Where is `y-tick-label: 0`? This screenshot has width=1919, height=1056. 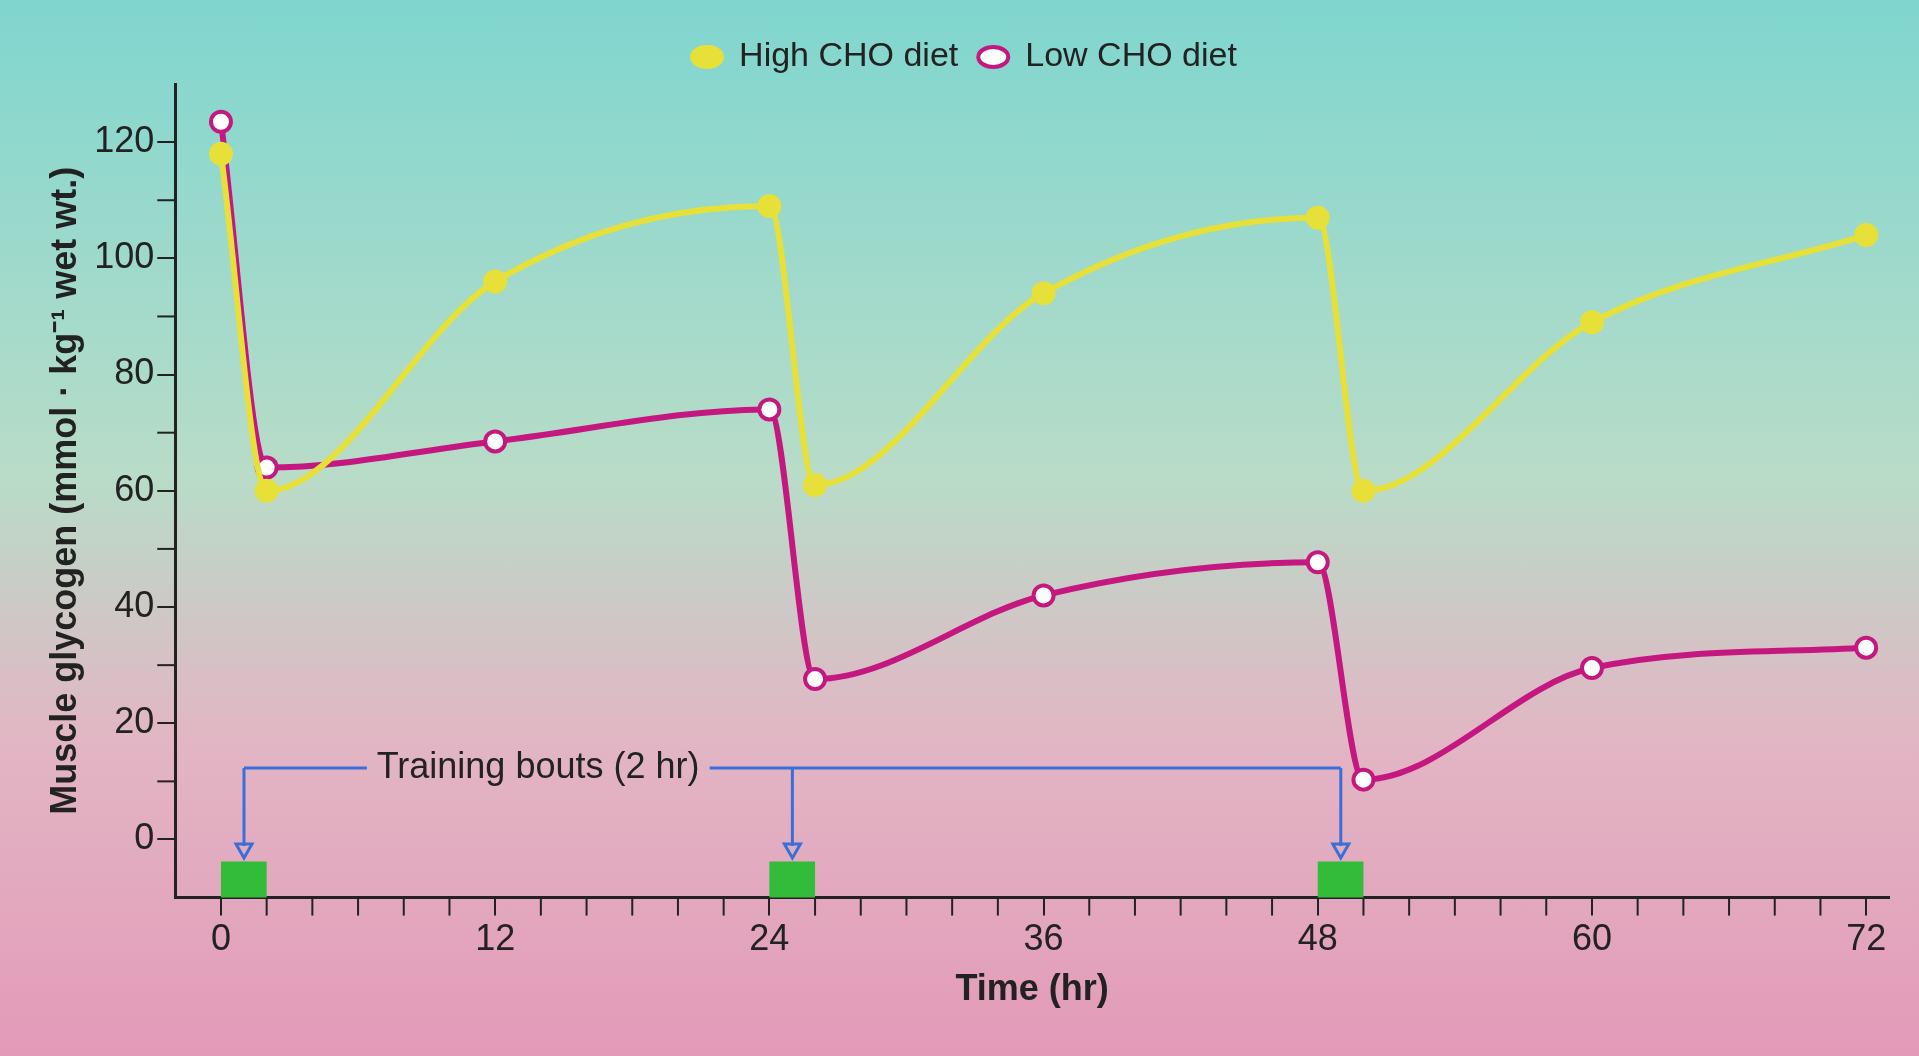 y-tick-label: 0 is located at coordinates (144, 837).